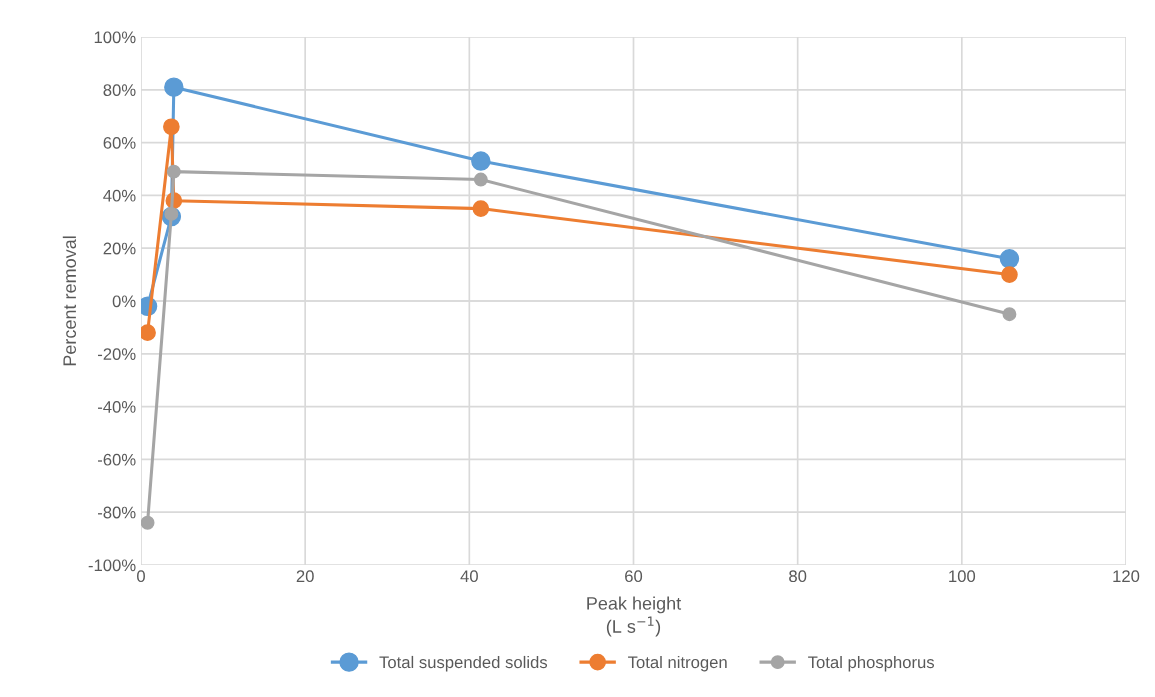 The width and height of the screenshot is (1155, 697). I want to click on y-tick-label: -60%, so click(116, 459).